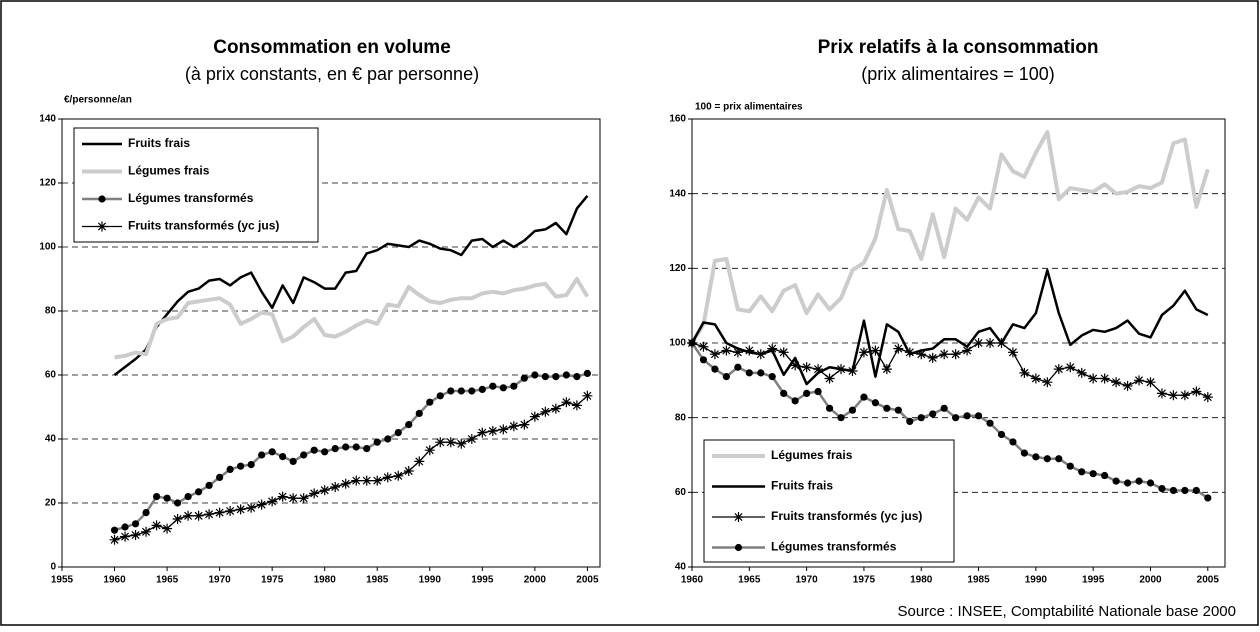 The width and height of the screenshot is (1260, 632). I want to click on x-tick-label: 1970, so click(219, 580).